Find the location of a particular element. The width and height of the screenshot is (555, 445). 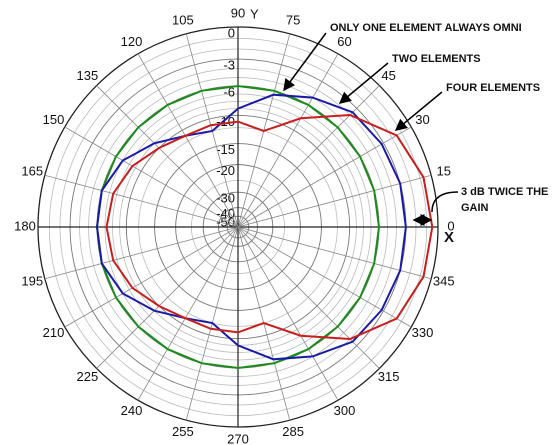

x-axis-label: X is located at coordinates (449, 237).